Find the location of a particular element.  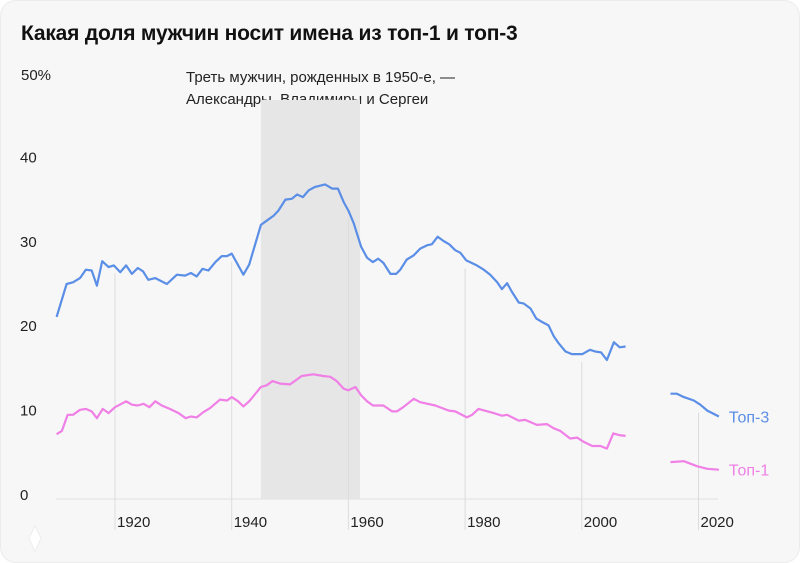

logo-icon is located at coordinates (35, 539).